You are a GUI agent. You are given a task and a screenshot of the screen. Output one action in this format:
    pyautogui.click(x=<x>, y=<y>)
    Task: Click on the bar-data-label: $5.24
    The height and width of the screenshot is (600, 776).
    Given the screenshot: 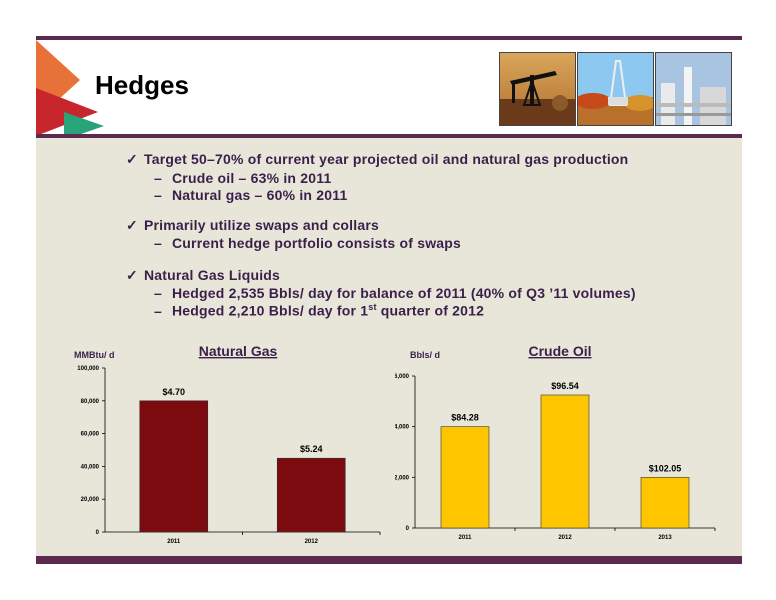 What is the action you would take?
    pyautogui.click(x=311, y=449)
    